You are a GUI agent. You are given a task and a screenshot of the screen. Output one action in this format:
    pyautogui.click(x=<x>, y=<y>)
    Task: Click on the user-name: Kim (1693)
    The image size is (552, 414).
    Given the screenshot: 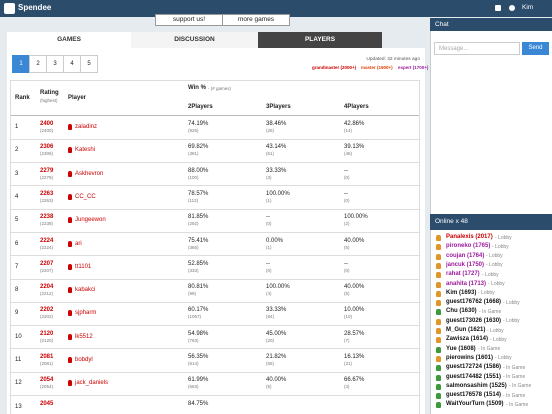 What is the action you would take?
    pyautogui.click(x=461, y=292)
    